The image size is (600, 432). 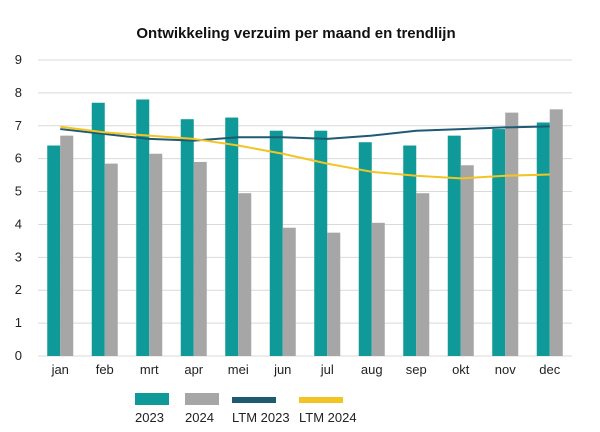 I want to click on y-tick-label: 8, so click(x=18, y=92).